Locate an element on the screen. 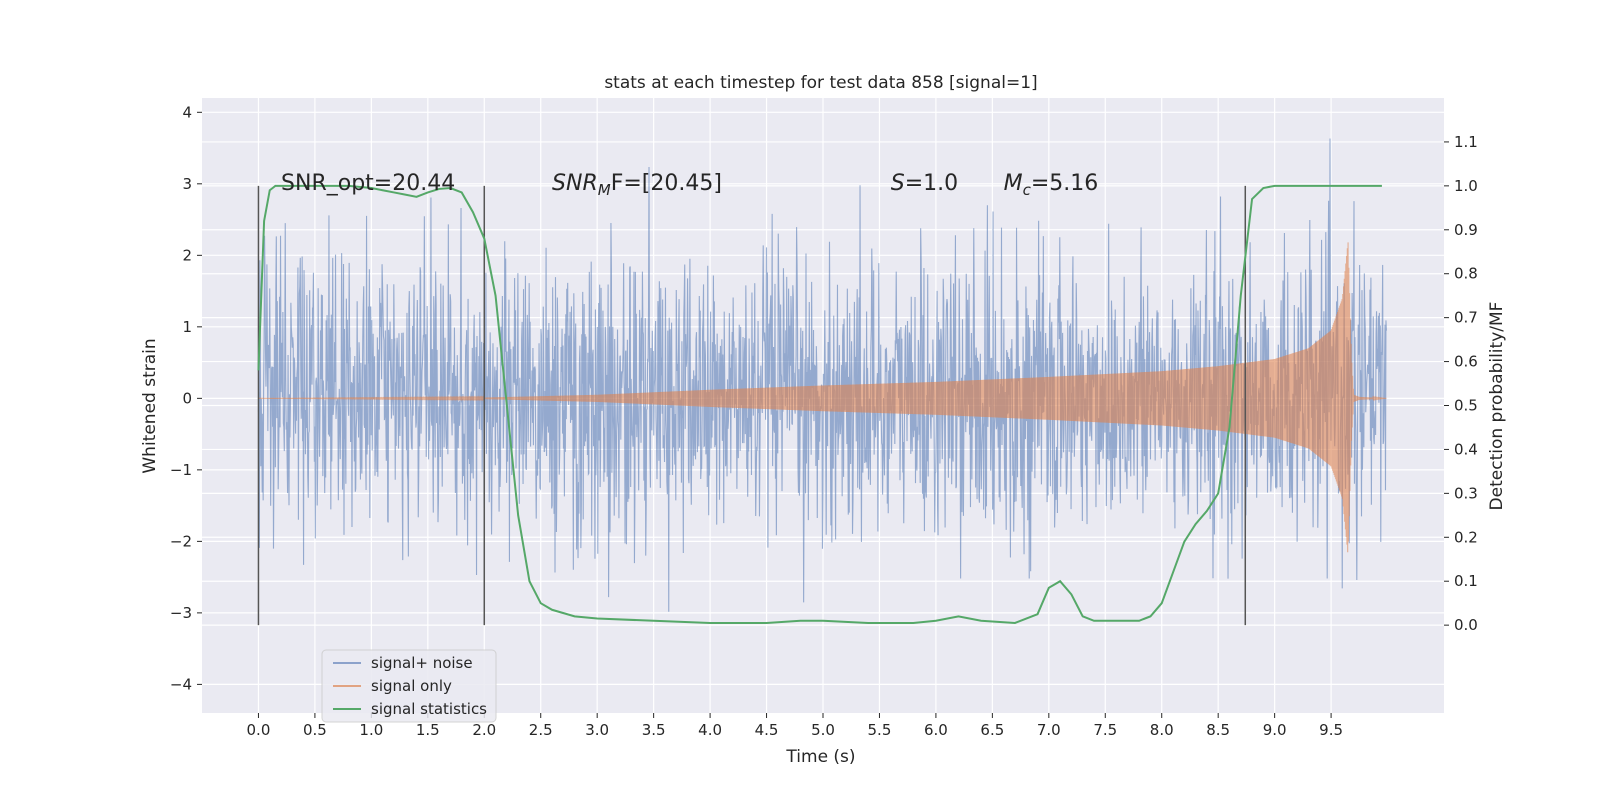  y-tick-label-right: 0.7 is located at coordinates (1466, 318).